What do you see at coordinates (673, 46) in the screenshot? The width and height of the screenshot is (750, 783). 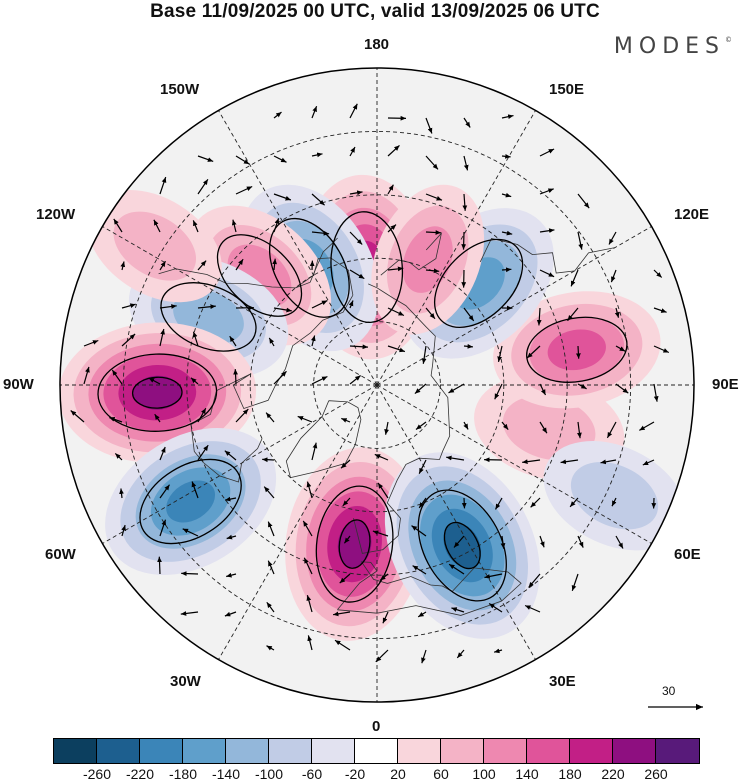 I see `modes-logo: MODES©` at bounding box center [673, 46].